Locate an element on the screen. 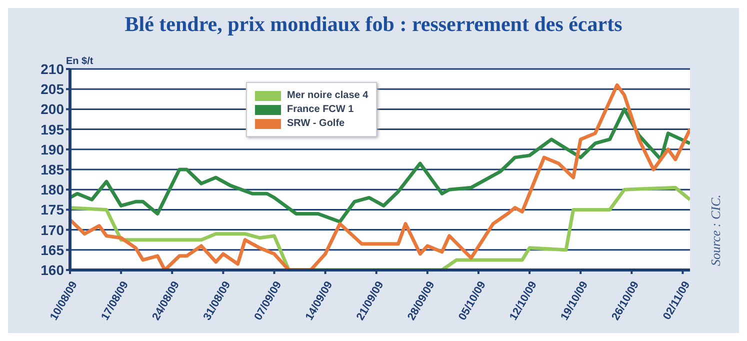  y-tick-label: 200 is located at coordinates (52, 109).